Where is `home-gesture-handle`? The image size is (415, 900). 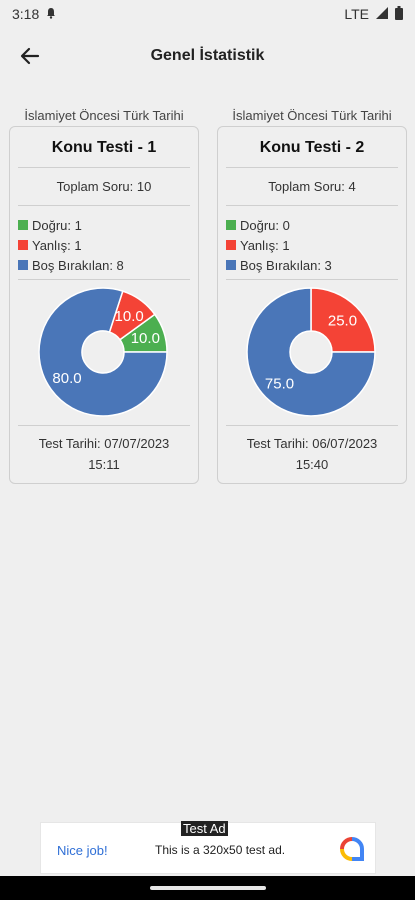 home-gesture-handle is located at coordinates (208, 888).